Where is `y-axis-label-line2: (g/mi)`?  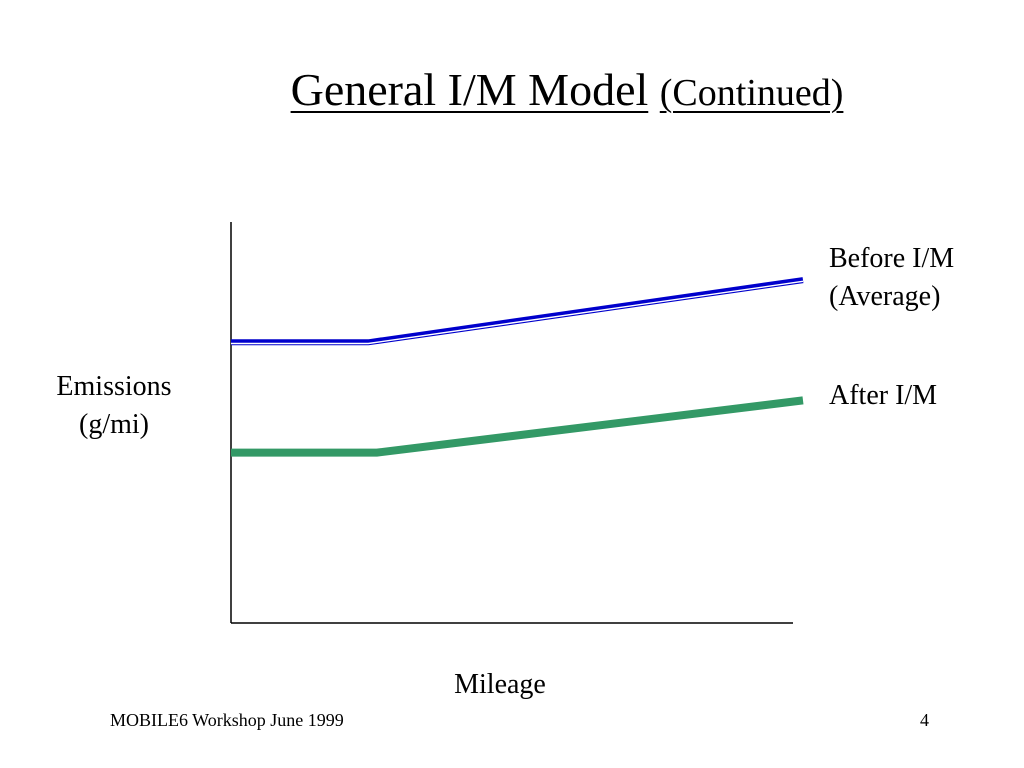
y-axis-label-line2: (g/mi) is located at coordinates (114, 424).